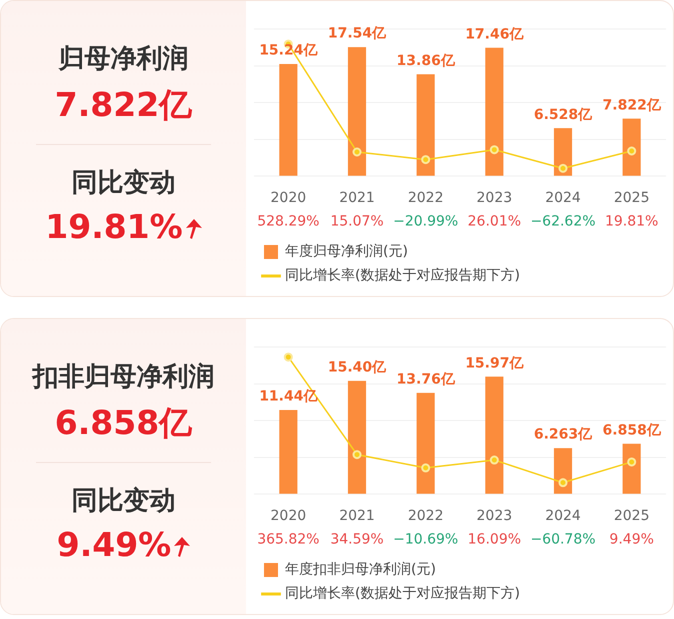 This screenshot has width=674, height=619. What do you see at coordinates (564, 114) in the screenshot?
I see `data-label: 6.528亿` at bounding box center [564, 114].